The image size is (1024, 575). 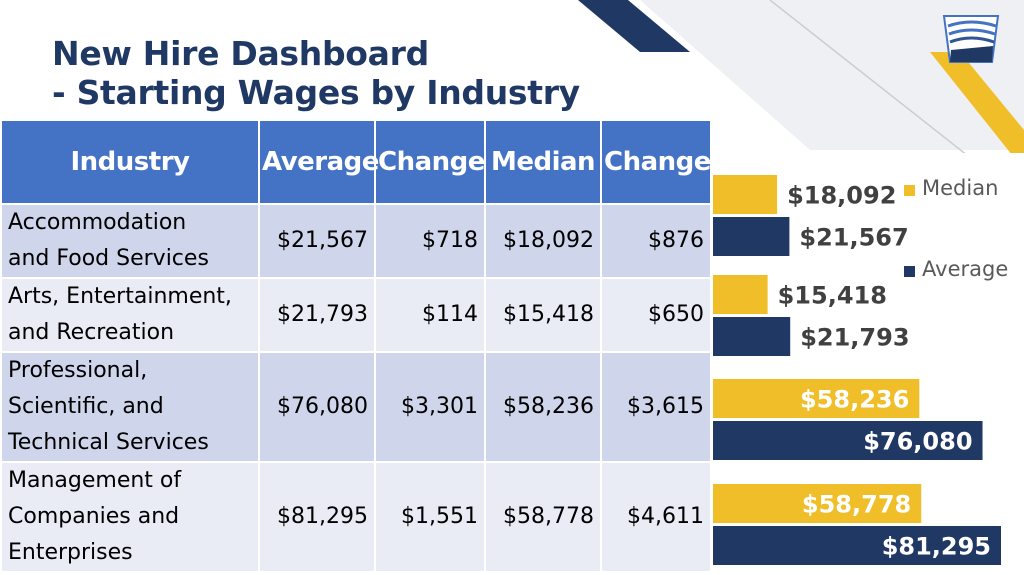 I want to click on legend-label-average: Average, so click(x=965, y=269).